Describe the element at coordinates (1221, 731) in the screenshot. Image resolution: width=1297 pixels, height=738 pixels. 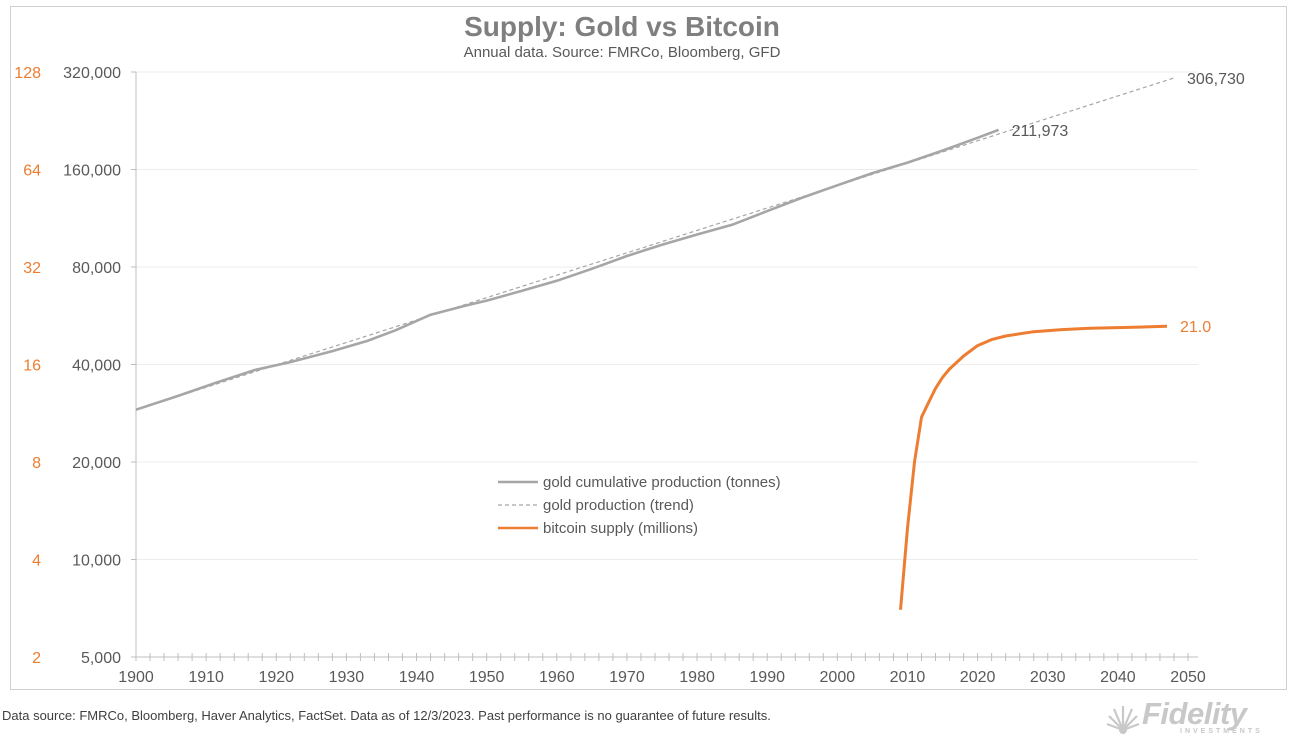
I see `logo-subtext: INVESTMENTS` at that location.